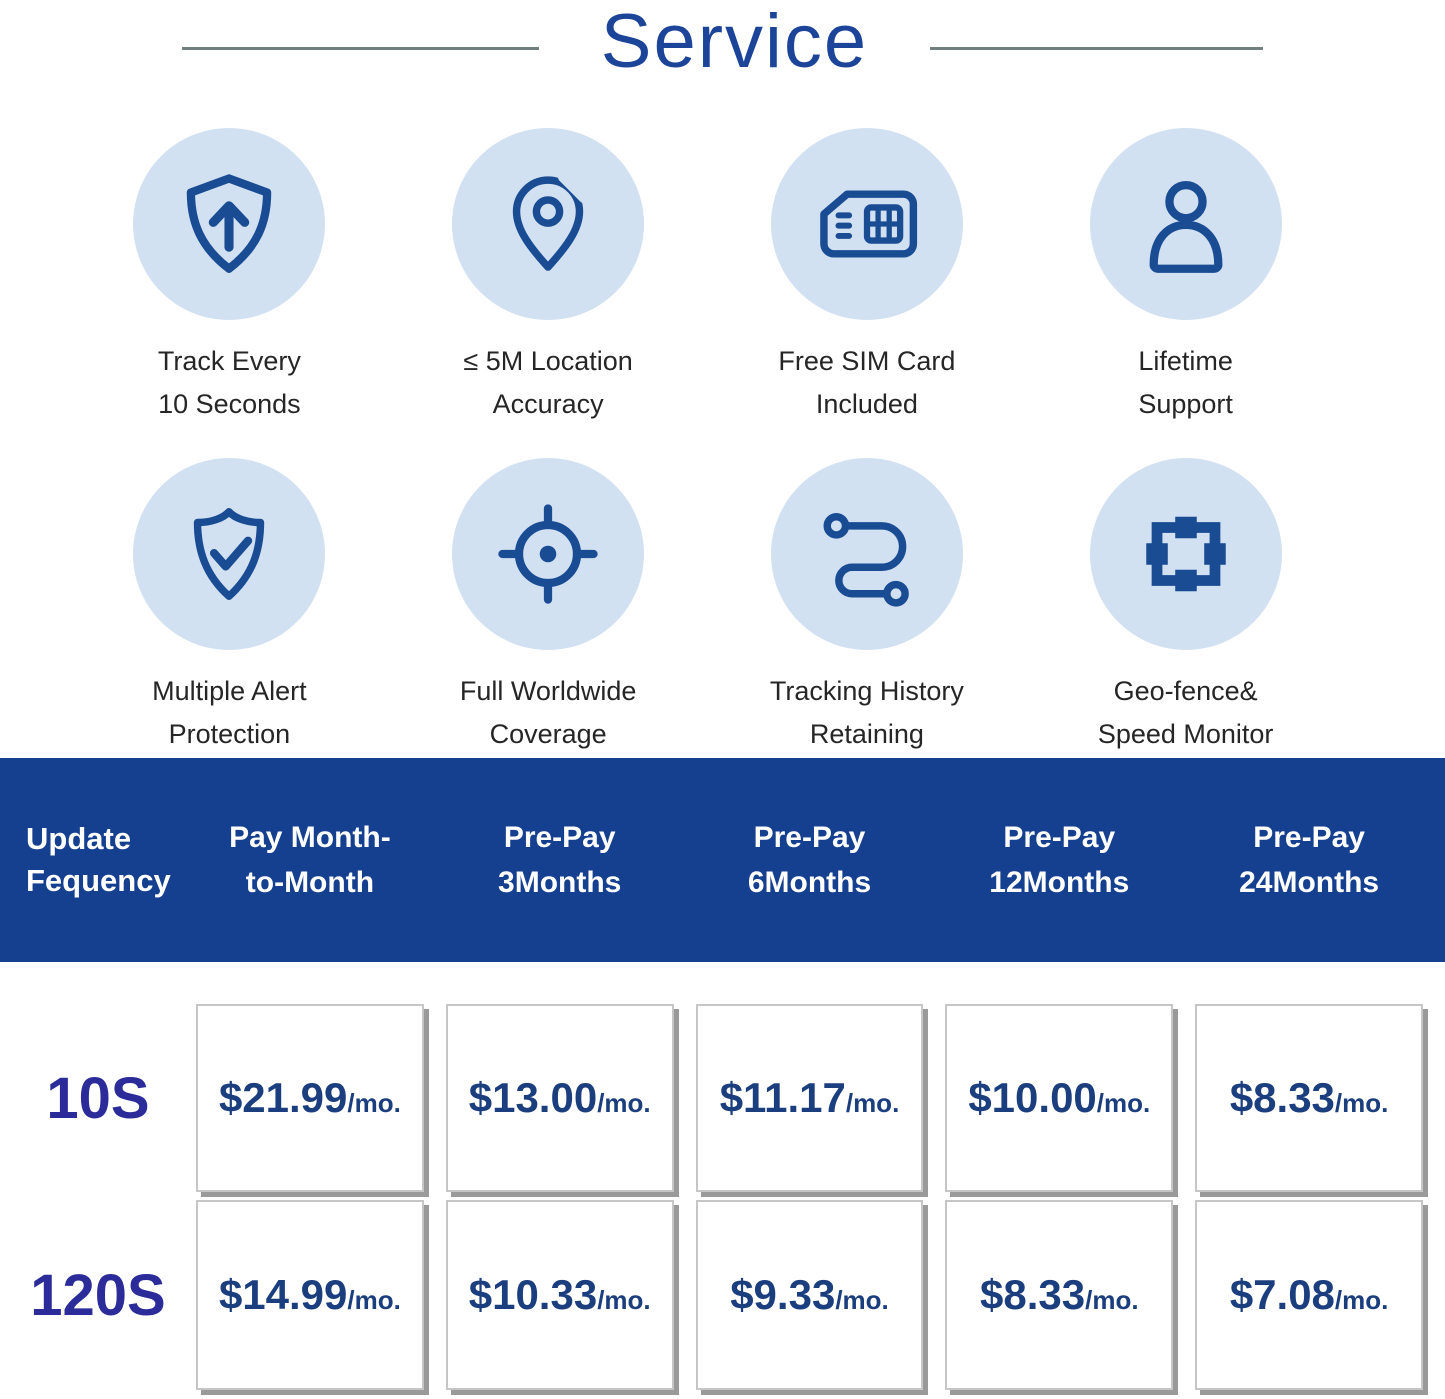  What do you see at coordinates (560, 860) in the screenshot?
I see `plan-column-header: Pre-Pay 3Months` at bounding box center [560, 860].